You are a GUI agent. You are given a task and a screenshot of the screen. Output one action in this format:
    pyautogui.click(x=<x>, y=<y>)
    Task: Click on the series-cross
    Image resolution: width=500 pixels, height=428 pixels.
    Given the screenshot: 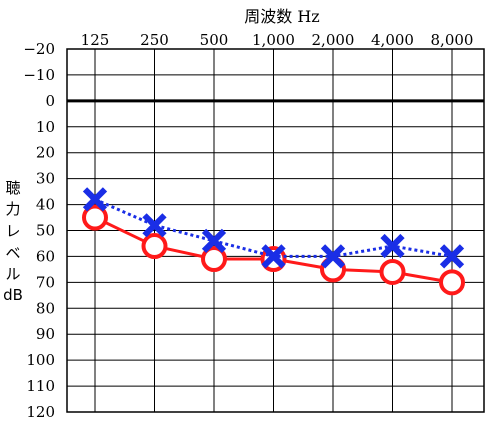 What is the action you would take?
    pyautogui.click(x=273, y=228)
    